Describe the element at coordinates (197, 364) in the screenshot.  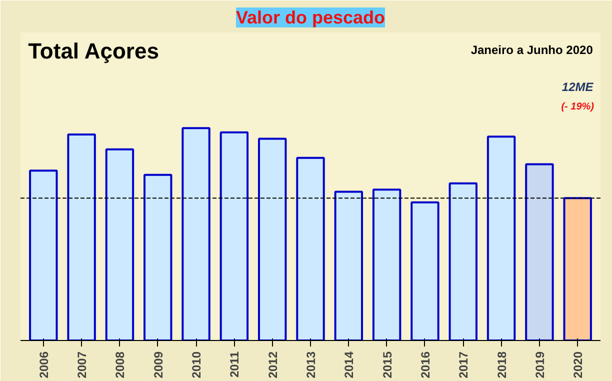
I see `x-tick-label: 2010` at that location.